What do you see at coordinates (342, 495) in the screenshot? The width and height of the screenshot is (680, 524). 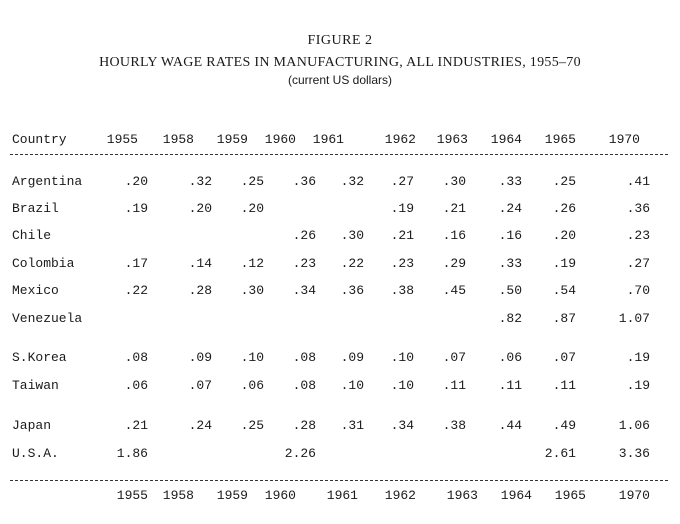 I see `footer-year: 1961` at bounding box center [342, 495].